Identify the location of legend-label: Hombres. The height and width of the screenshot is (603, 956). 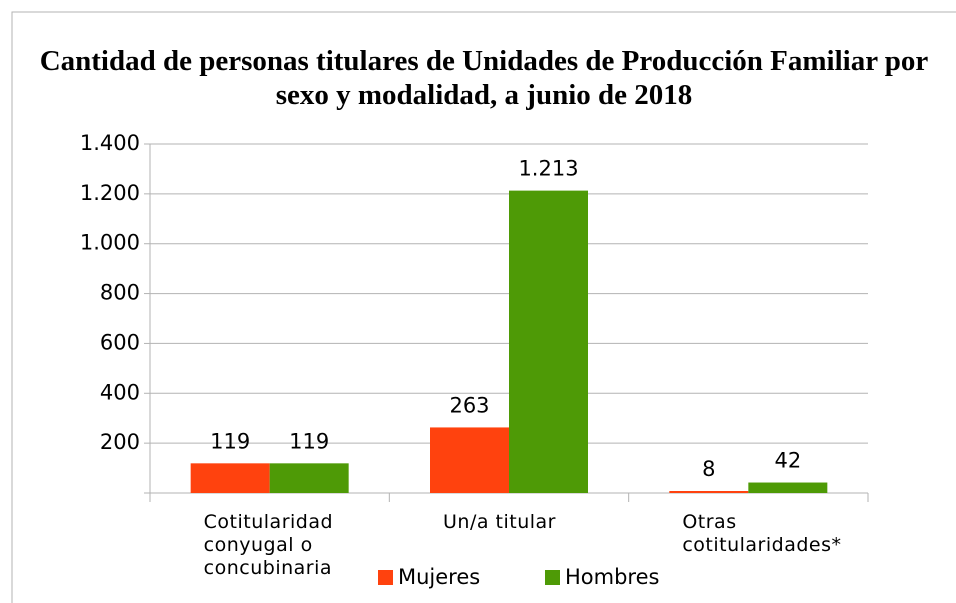
(612, 577).